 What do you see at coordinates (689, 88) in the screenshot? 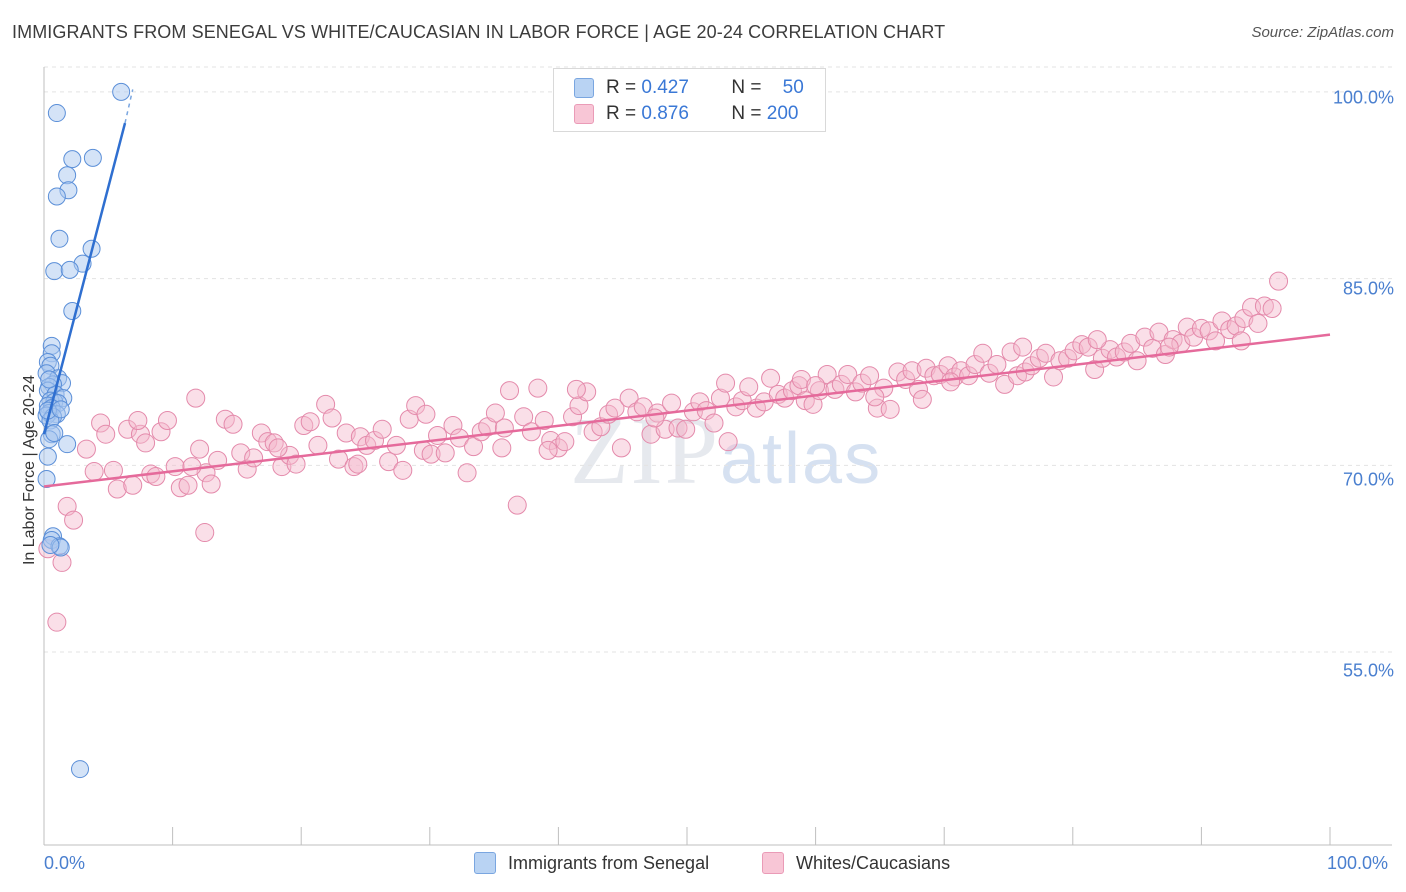
I see `legend-row-senegal: R = 0.427 N = 50` at bounding box center [689, 88].